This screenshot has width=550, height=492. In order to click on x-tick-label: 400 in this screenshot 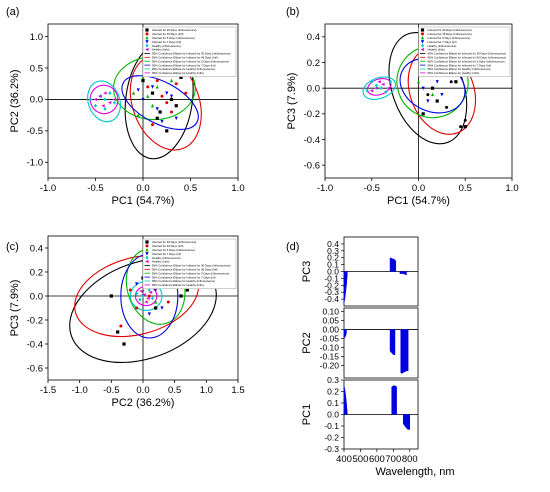, I will do `click(344, 459)`.